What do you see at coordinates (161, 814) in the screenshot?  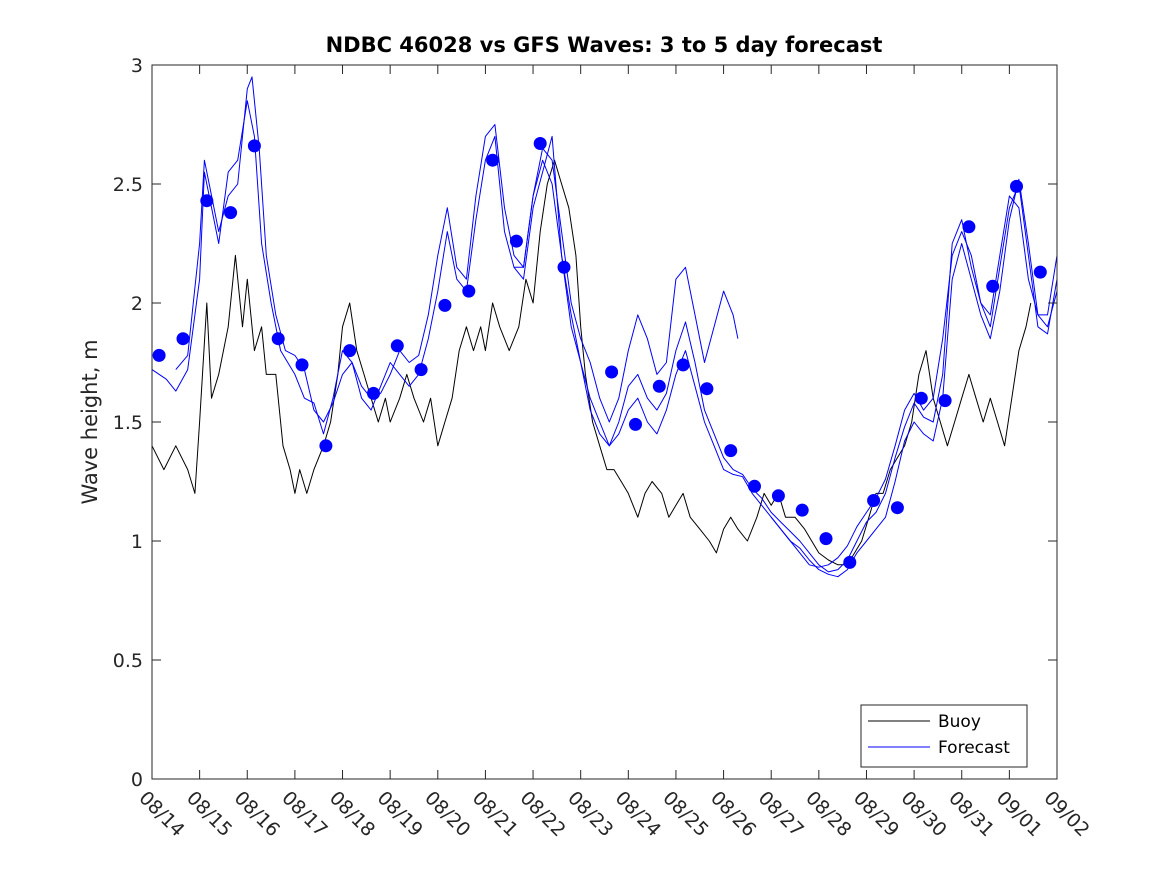 I see `x-tick-label-0: 08/14` at bounding box center [161, 814].